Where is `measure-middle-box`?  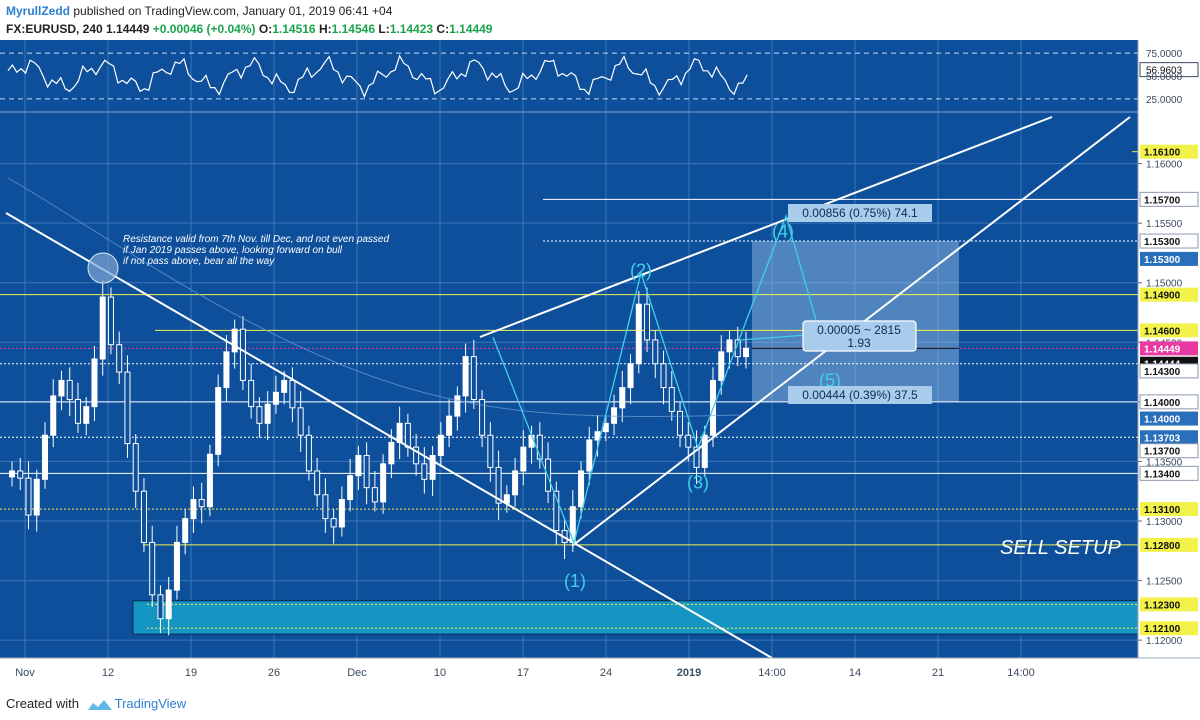
measure-middle-box is located at coordinates (859, 336).